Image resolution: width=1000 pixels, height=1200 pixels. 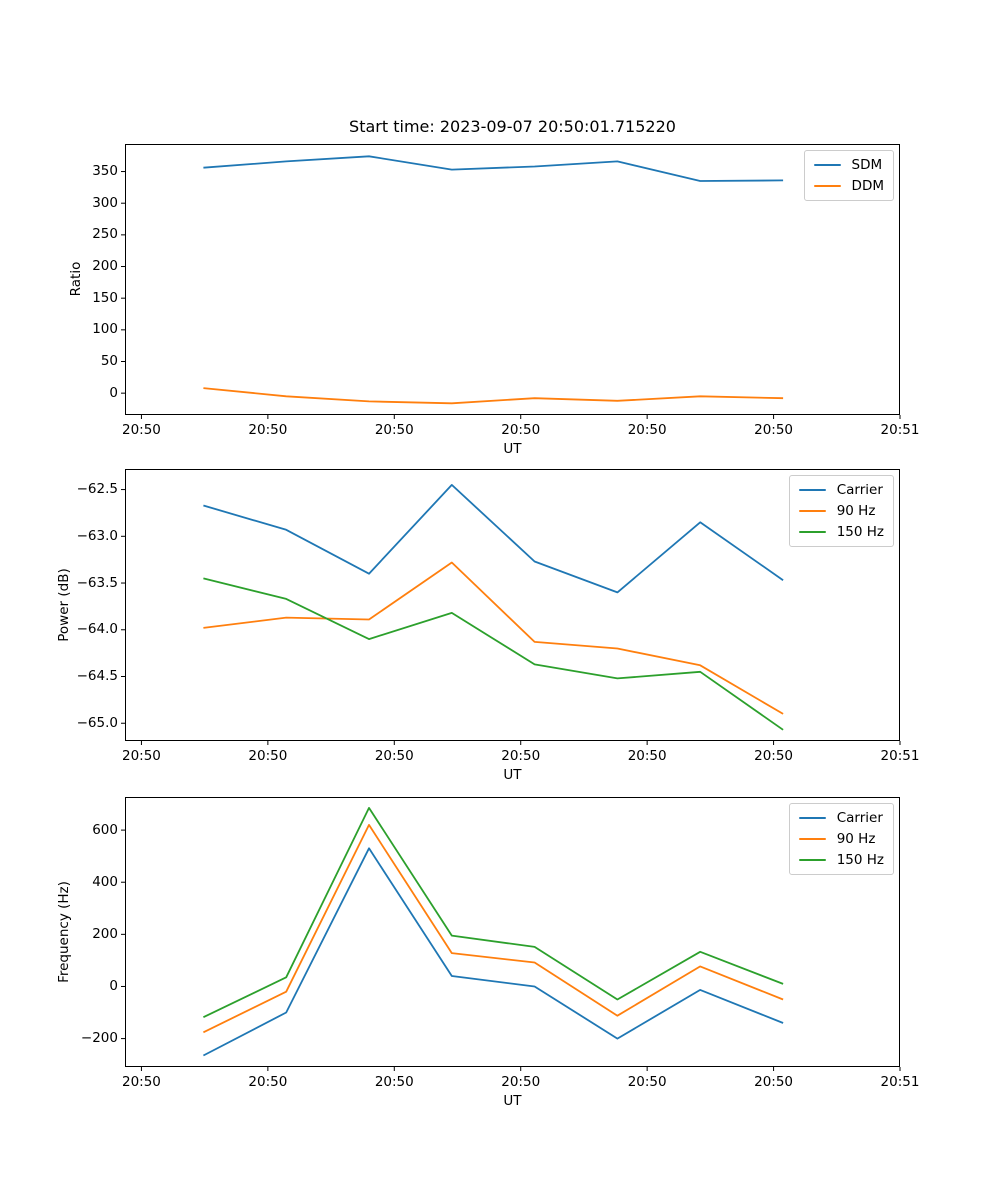 I want to click on y-tick-label: −62.5, so click(x=97, y=489).